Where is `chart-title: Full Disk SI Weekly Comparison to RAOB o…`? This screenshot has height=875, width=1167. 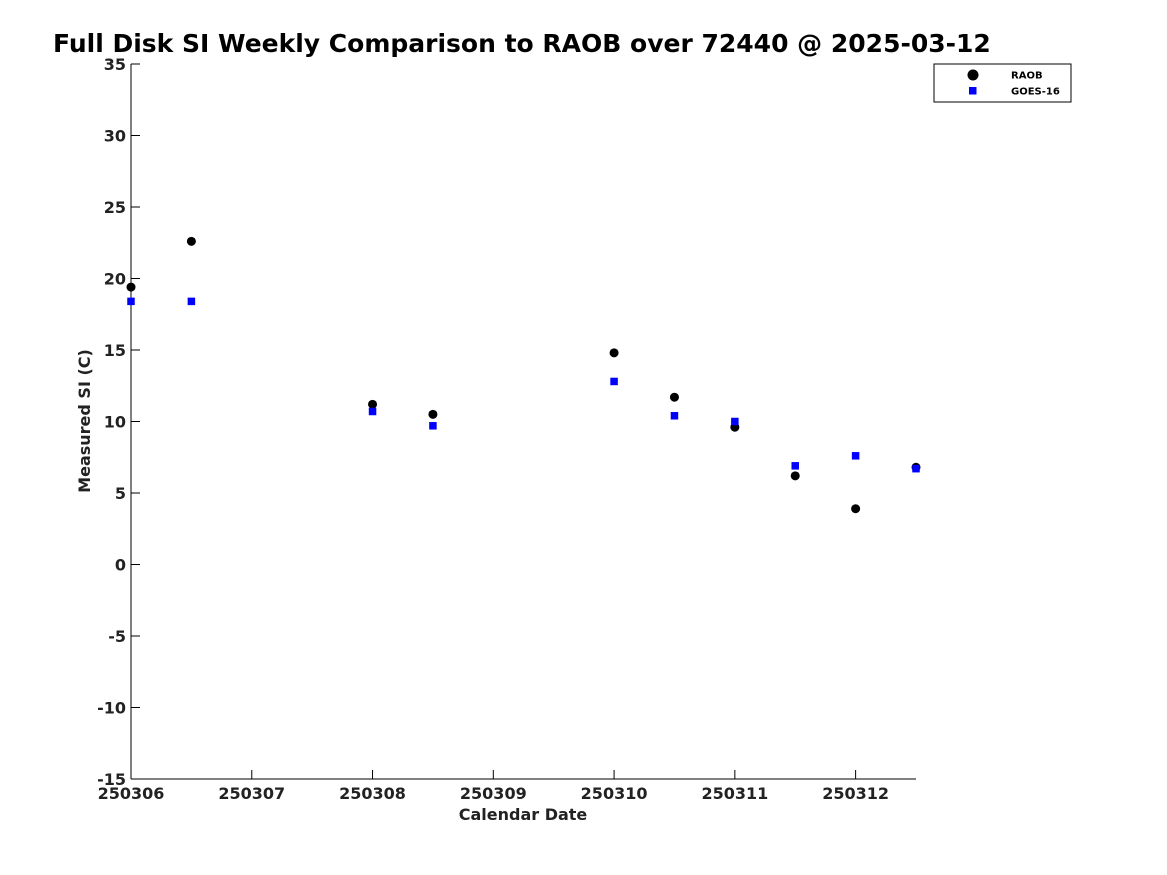
chart-title: Full Disk SI Weekly Comparison to RAOB o… is located at coordinates (522, 43).